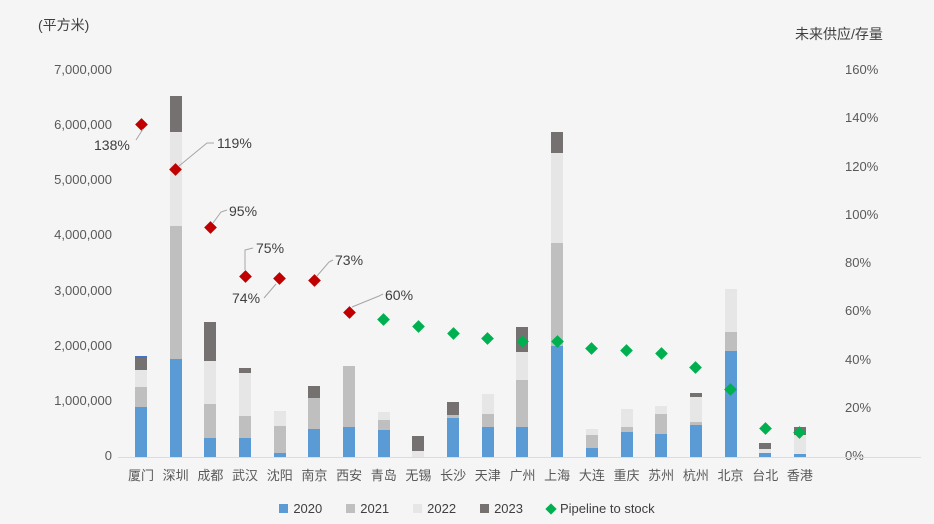 Image resolution: width=934 pixels, height=524 pixels. What do you see at coordinates (399, 295) in the screenshot?
I see `pipeline-data-label: 60%` at bounding box center [399, 295].